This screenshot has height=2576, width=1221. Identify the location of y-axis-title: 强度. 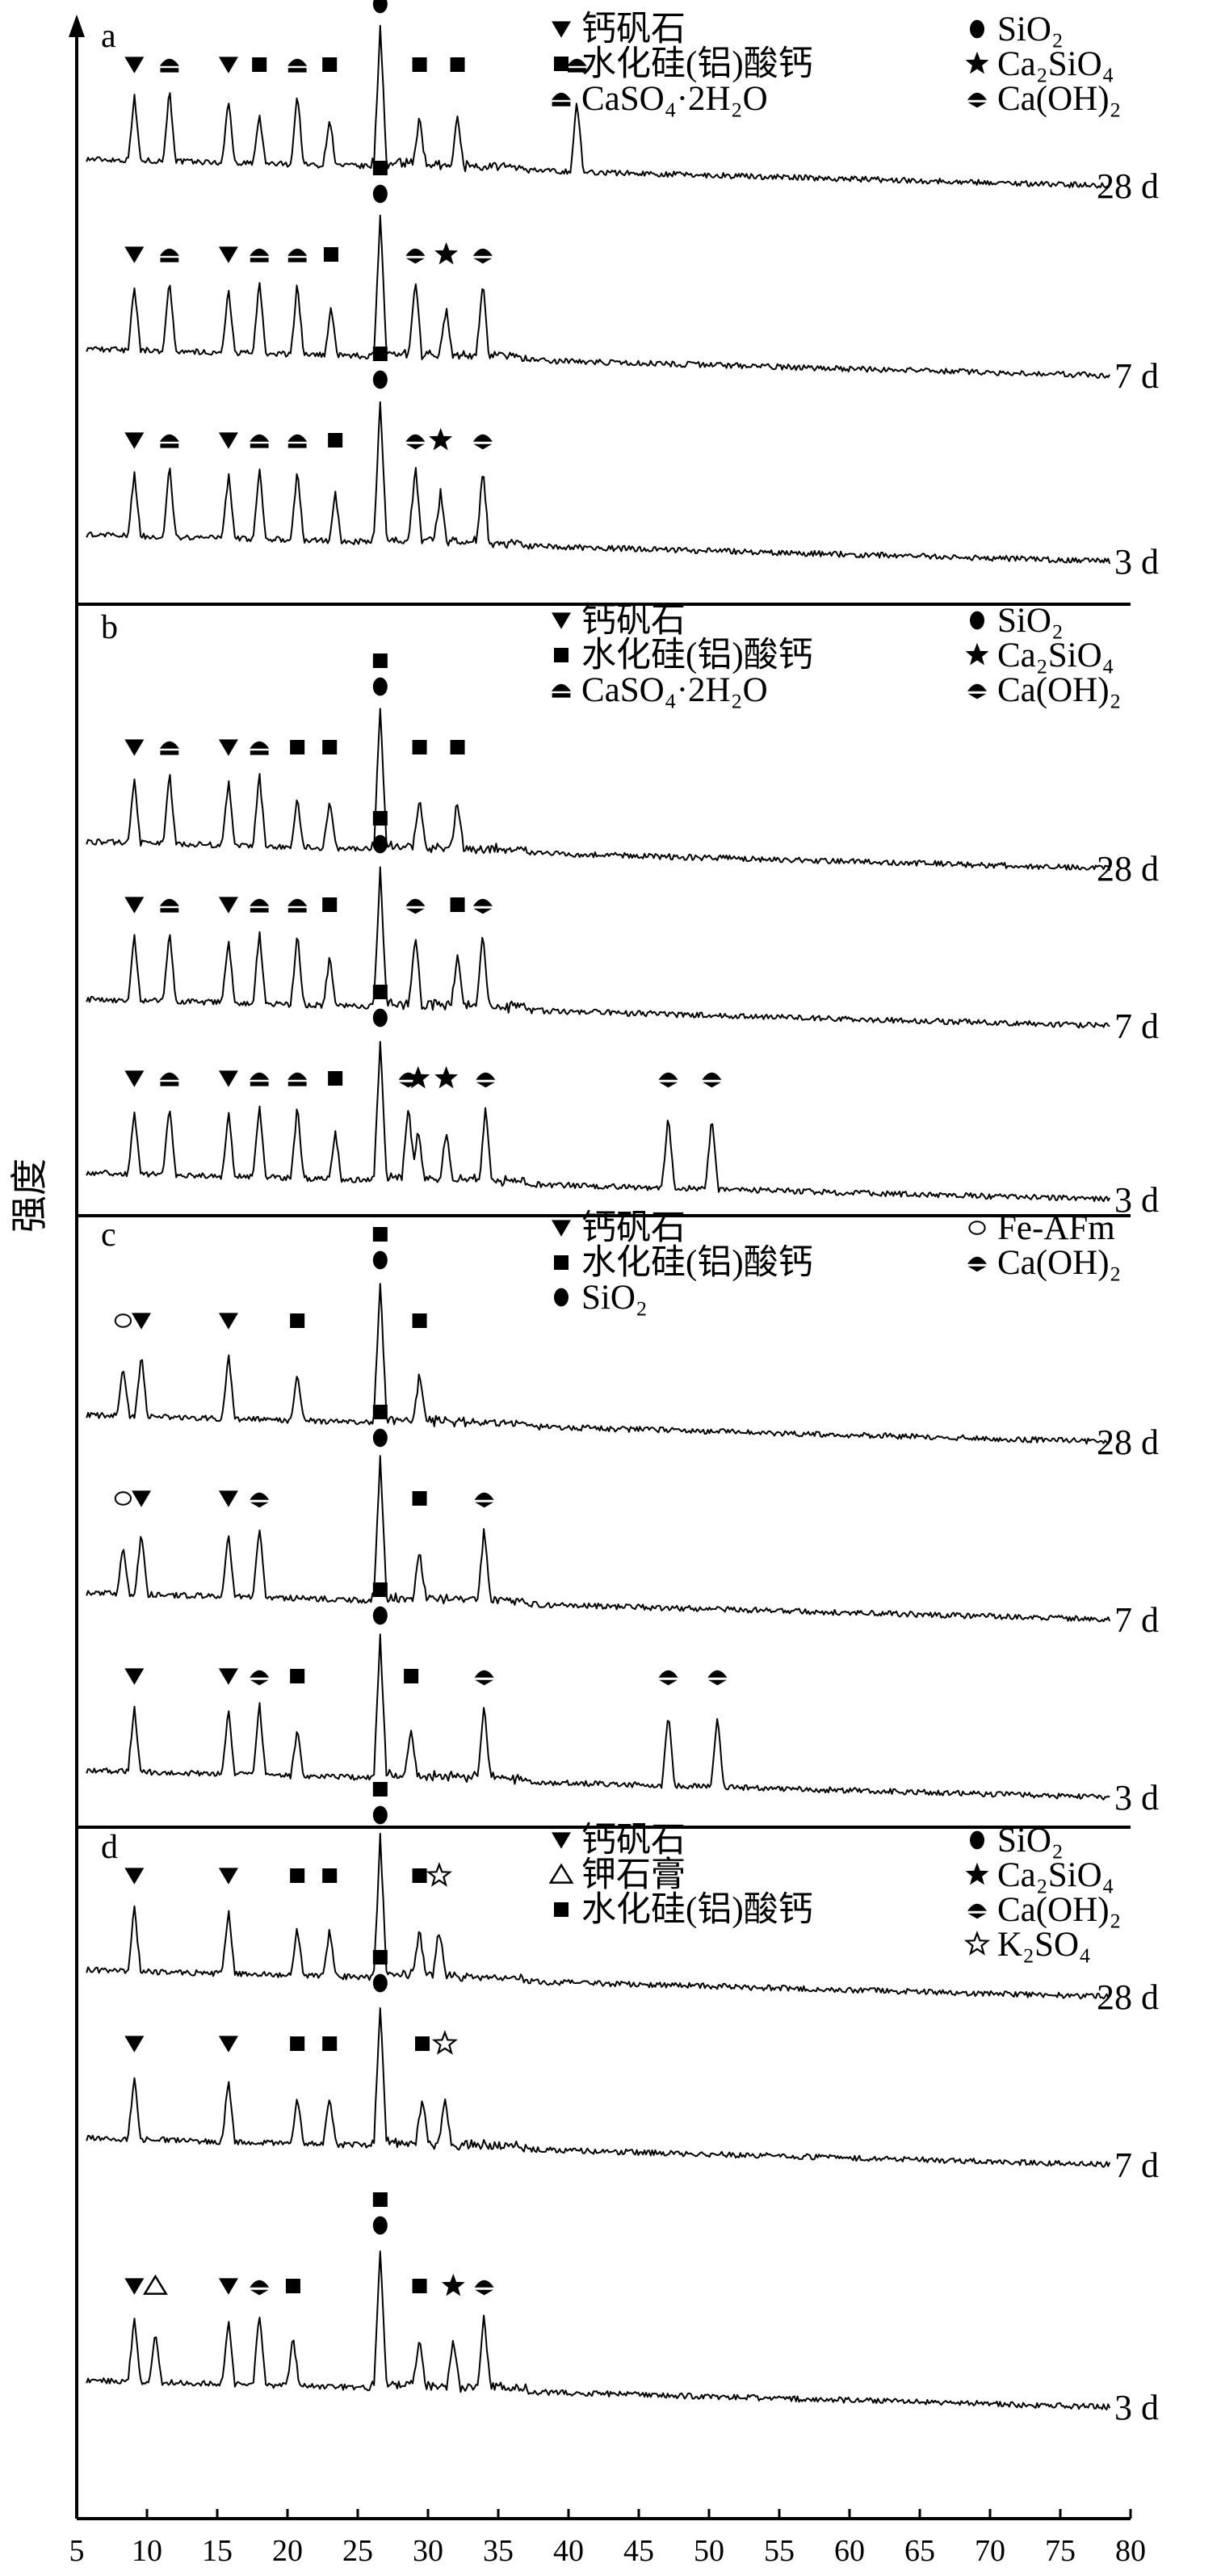
(30, 1195).